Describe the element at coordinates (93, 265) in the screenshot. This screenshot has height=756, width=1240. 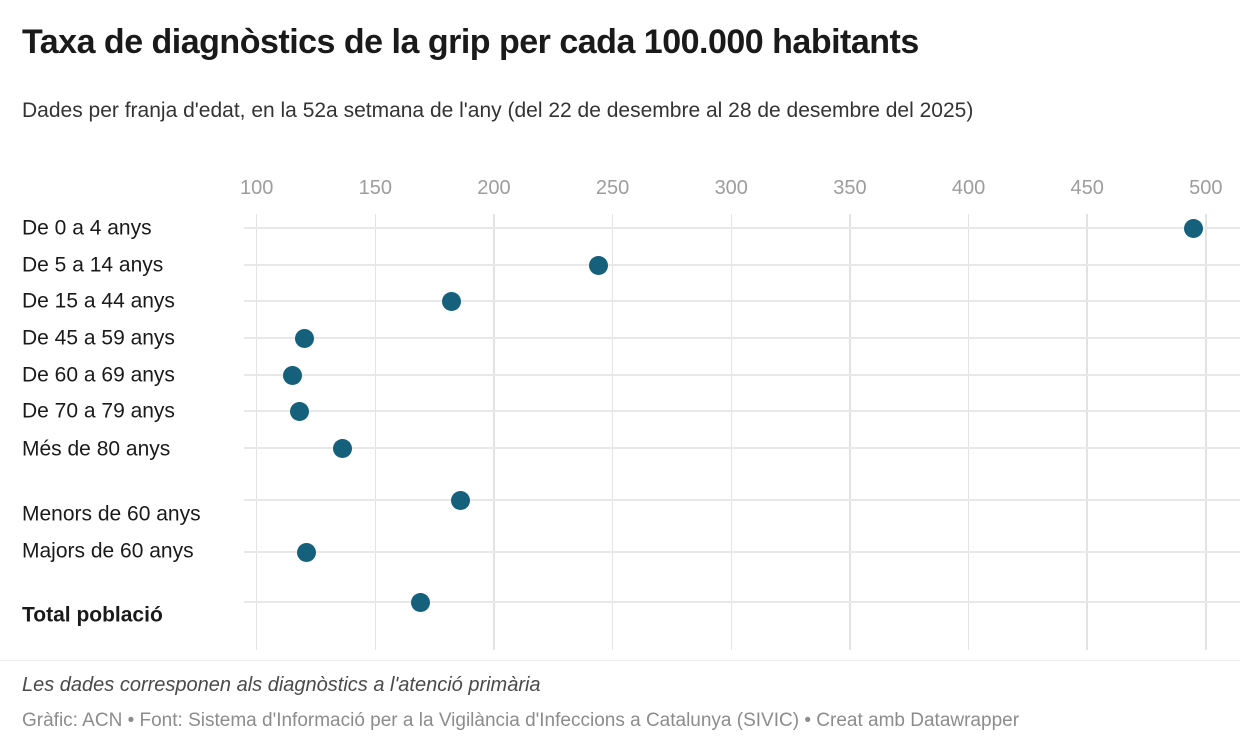
I see `category-label: De 5 a 14 anys` at that location.